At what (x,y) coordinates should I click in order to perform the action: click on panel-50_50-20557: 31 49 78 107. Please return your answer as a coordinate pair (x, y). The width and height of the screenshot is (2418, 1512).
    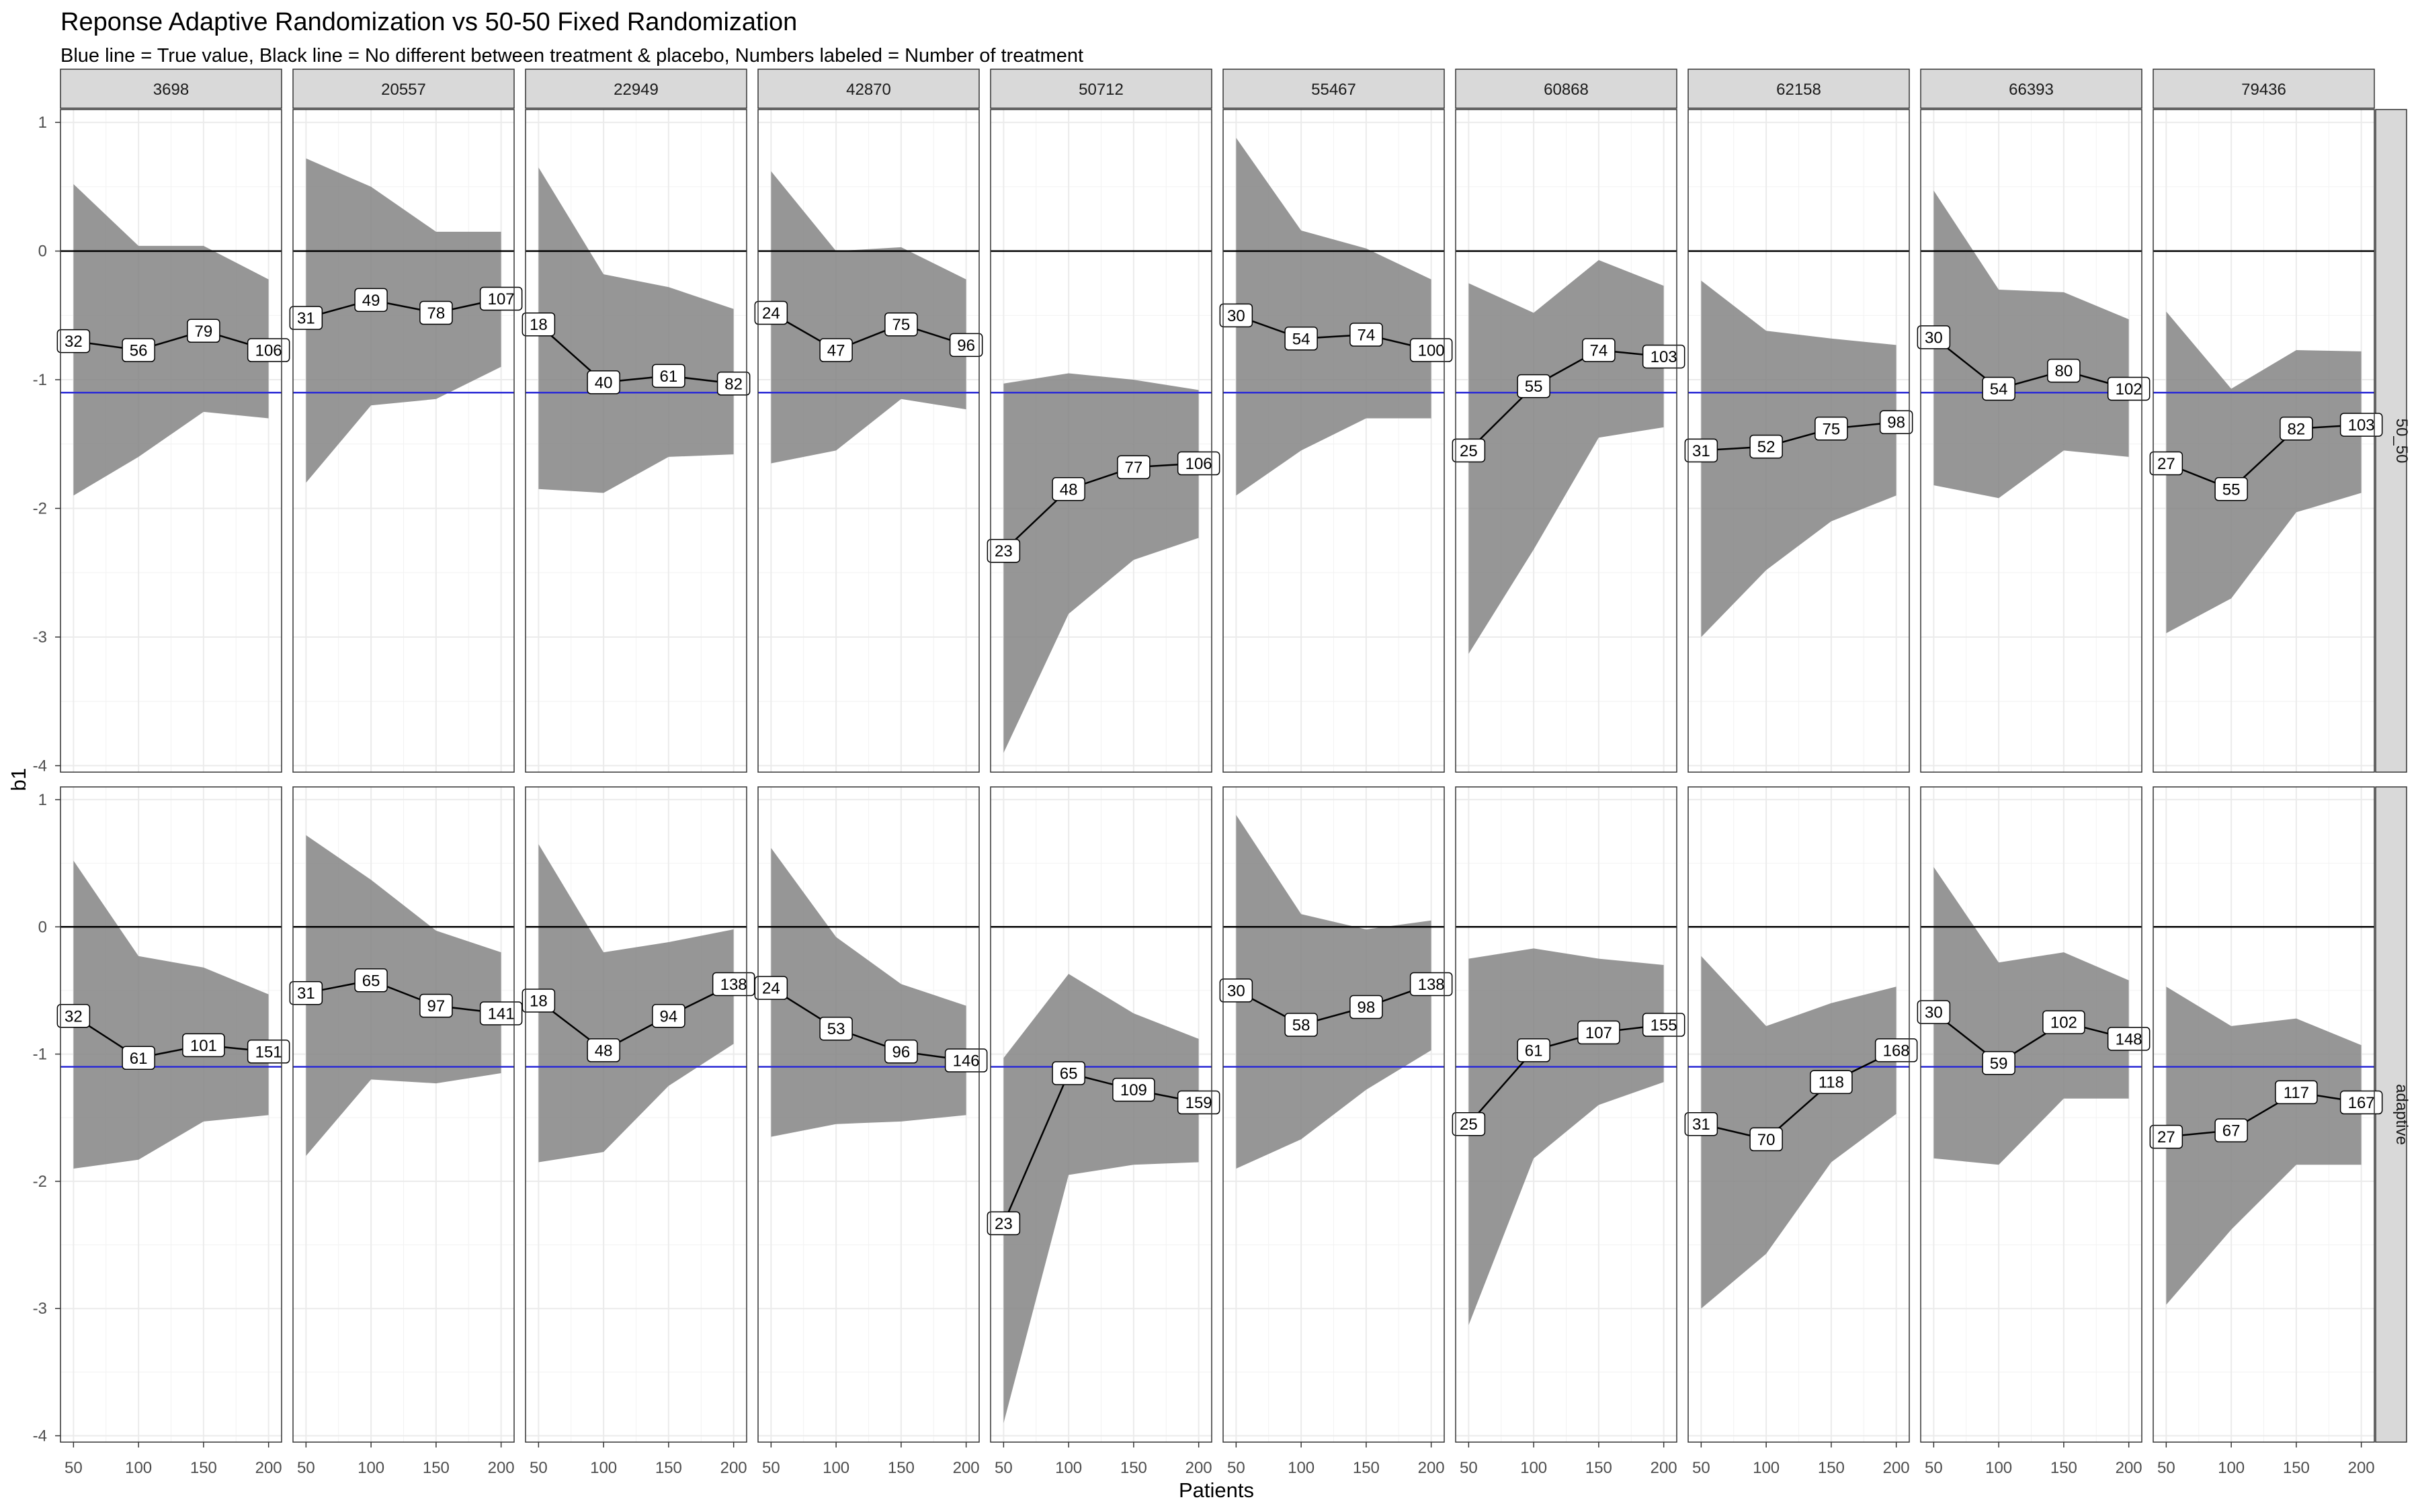
    Looking at the image, I should click on (406, 441).